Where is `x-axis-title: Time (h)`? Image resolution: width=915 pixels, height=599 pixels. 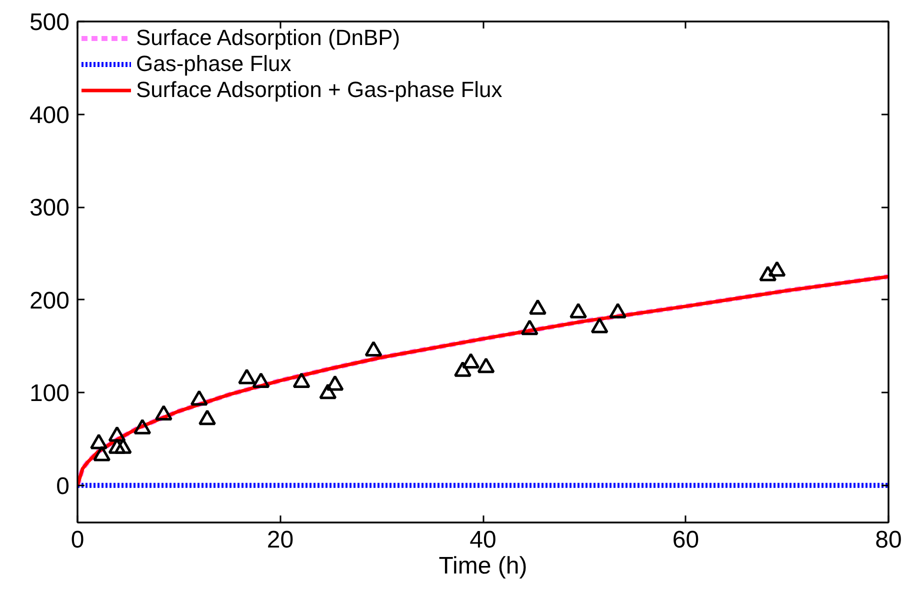 x-axis-title: Time (h) is located at coordinates (483, 566).